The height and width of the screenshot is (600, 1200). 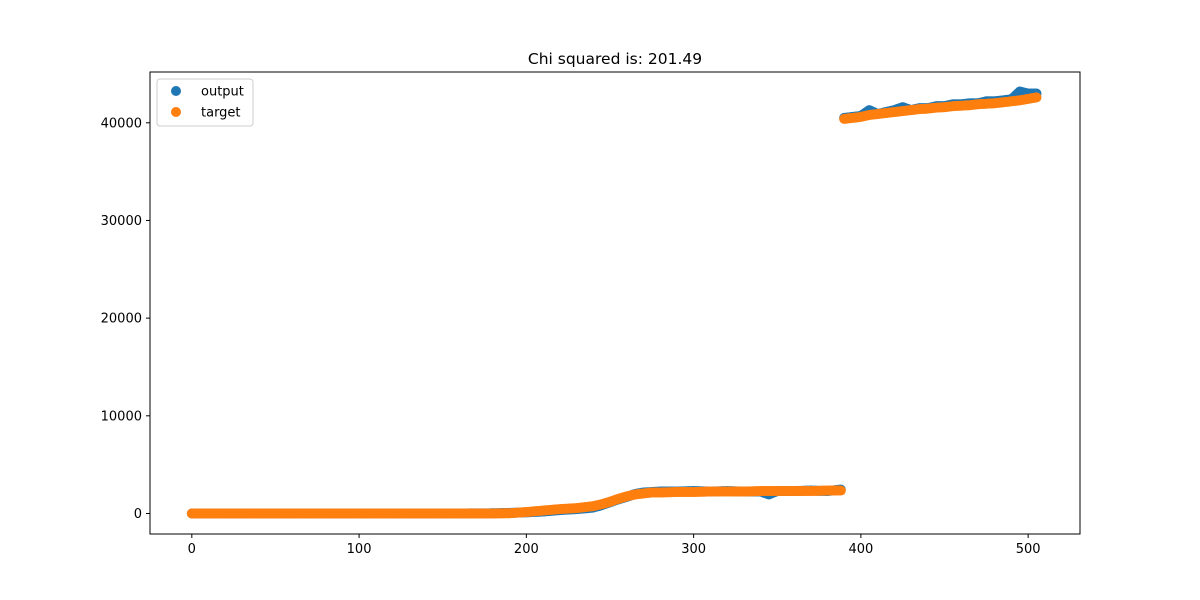 What do you see at coordinates (121, 221) in the screenshot?
I see `y-tick-label: 30000` at bounding box center [121, 221].